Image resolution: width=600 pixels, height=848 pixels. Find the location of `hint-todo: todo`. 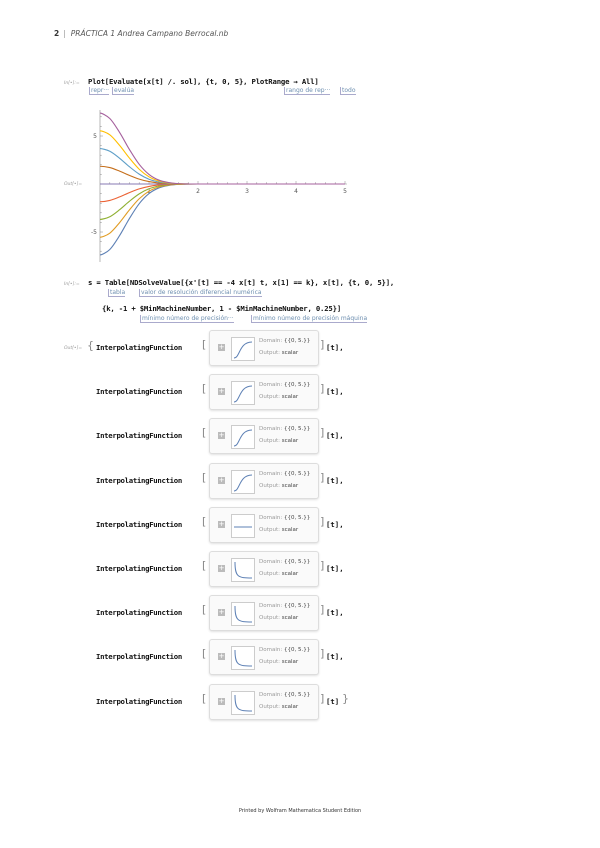

hint-todo: todo is located at coordinates (348, 91).